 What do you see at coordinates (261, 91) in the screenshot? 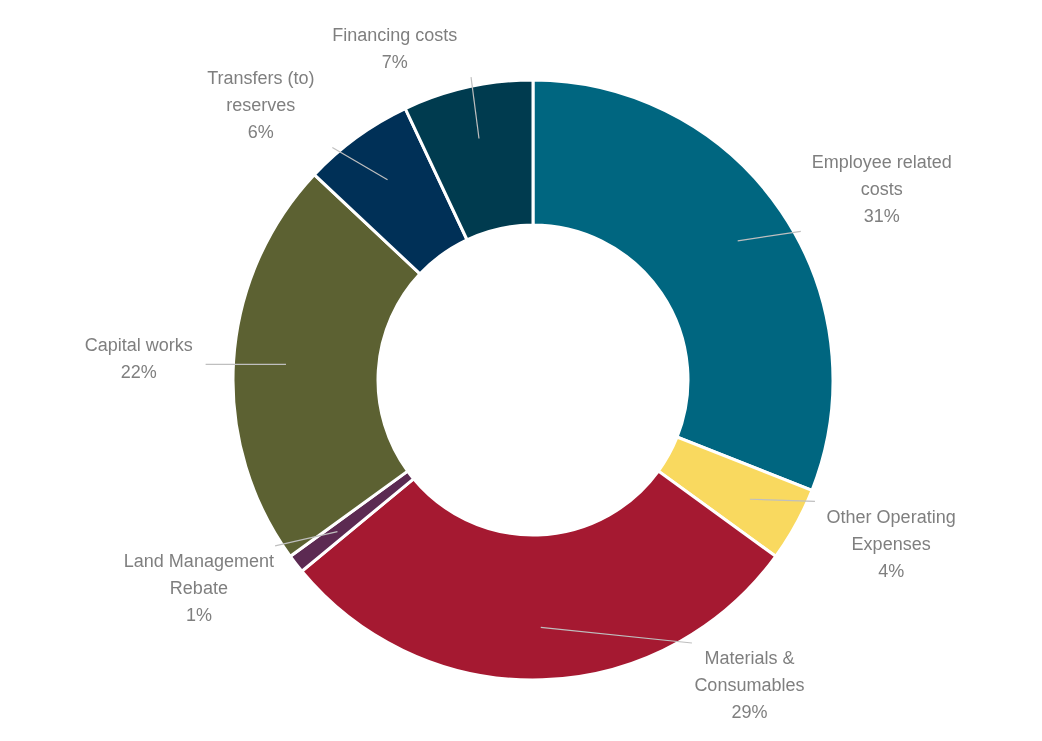
I see `slice-label: Transfers (to) reserves` at bounding box center [261, 91].